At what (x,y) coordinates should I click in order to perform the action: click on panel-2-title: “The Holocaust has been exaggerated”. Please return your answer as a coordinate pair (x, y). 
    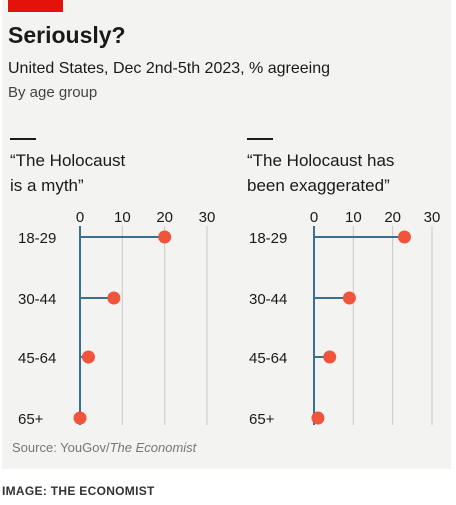
    Looking at the image, I should click on (320, 173).